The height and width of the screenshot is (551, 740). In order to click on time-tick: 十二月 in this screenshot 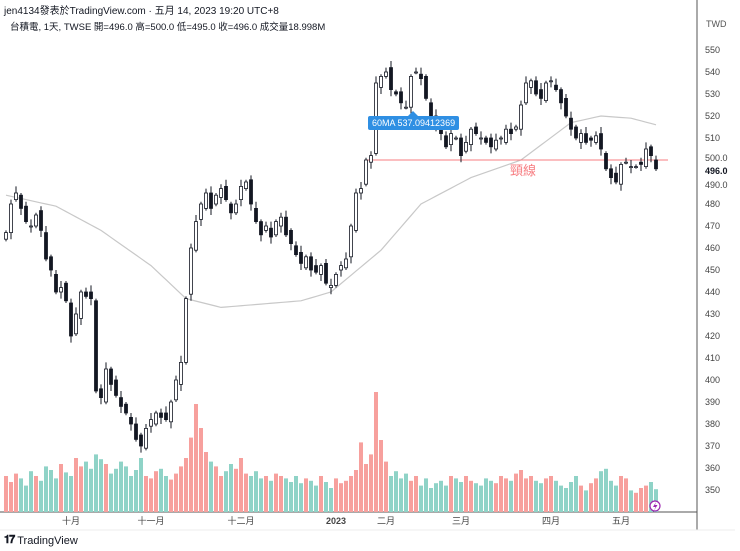, I will do `click(240, 520)`.